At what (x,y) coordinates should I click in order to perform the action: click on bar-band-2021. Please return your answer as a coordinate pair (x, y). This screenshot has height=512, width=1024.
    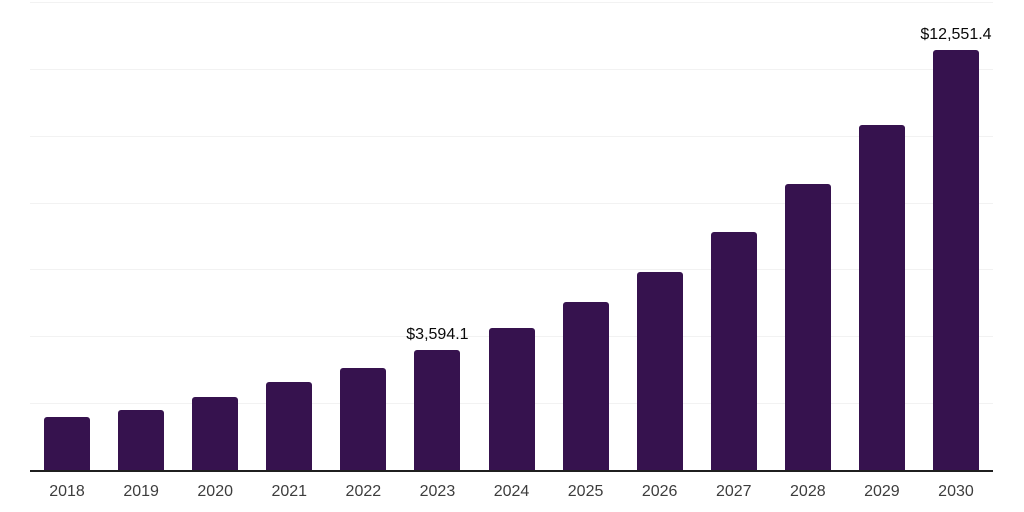
    Looking at the image, I should click on (289, 236).